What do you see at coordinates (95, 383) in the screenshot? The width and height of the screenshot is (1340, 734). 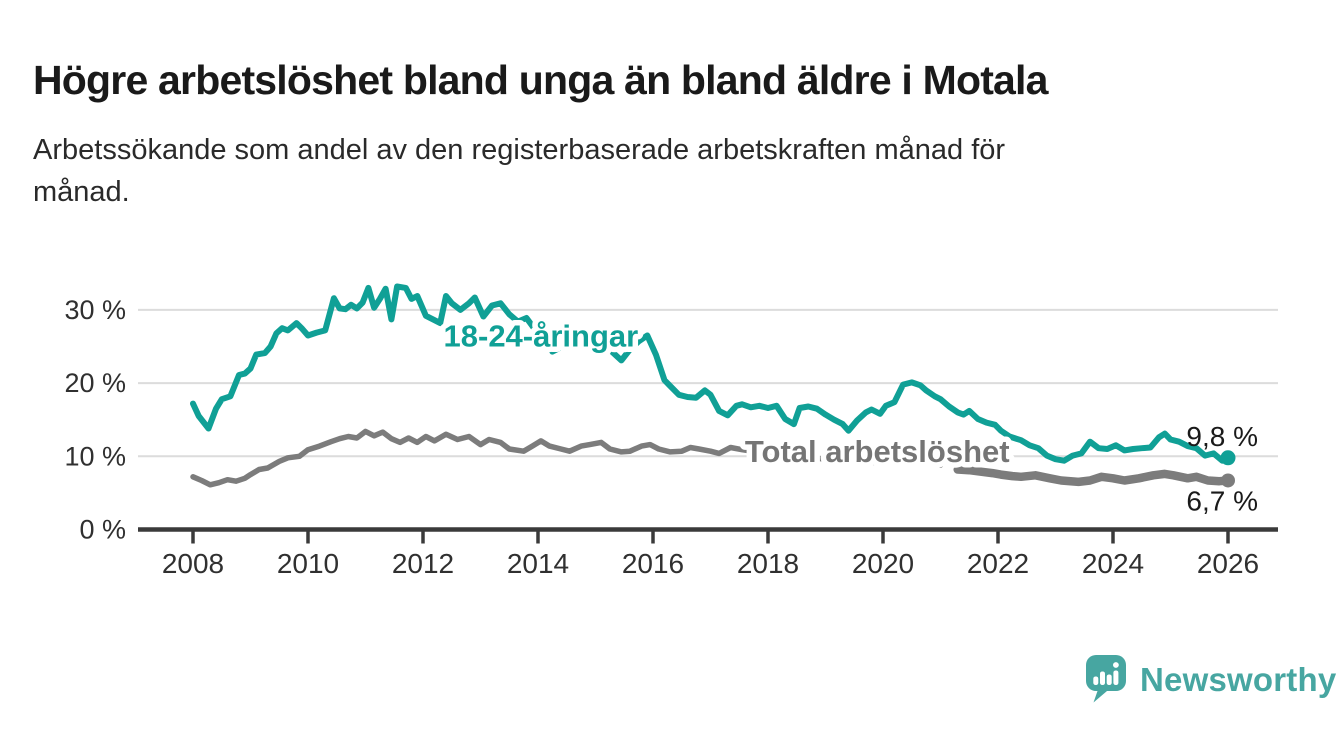 I see `y-tick-label-20: 20 %` at bounding box center [95, 383].